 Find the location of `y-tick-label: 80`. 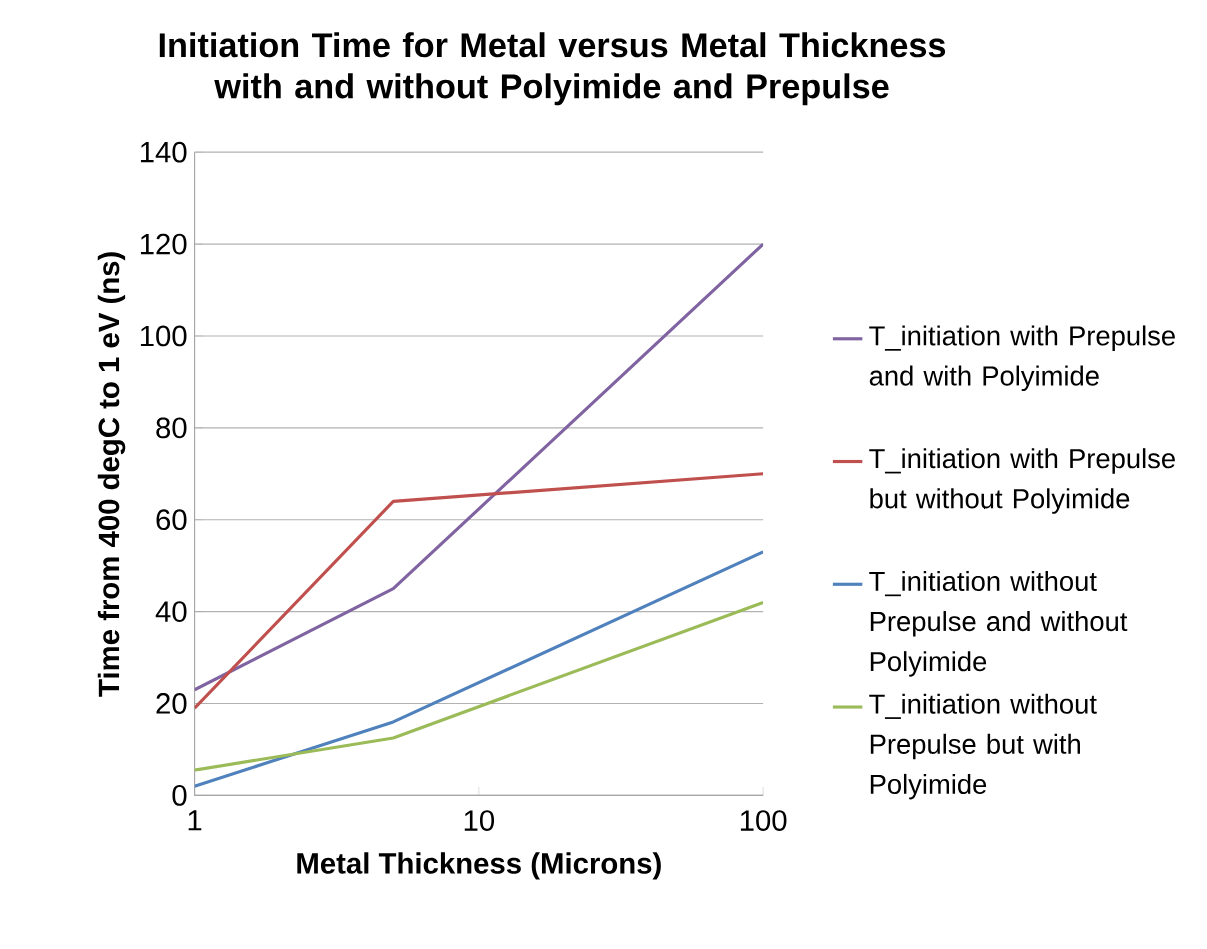

y-tick-label: 80 is located at coordinates (171, 428).